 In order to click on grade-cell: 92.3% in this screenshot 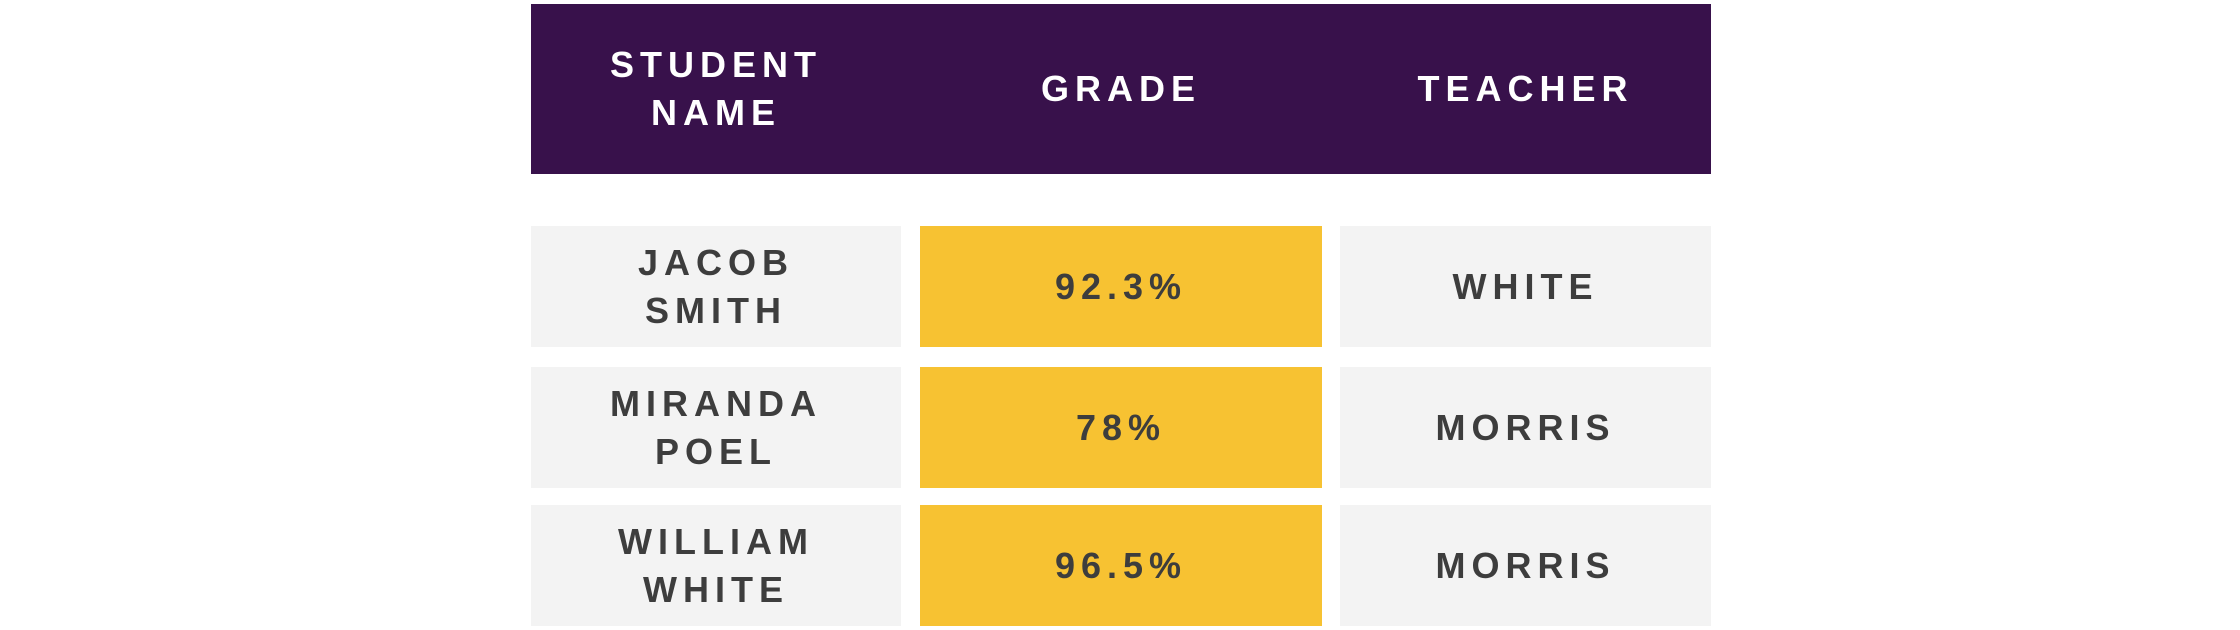, I will do `click(1121, 286)`.